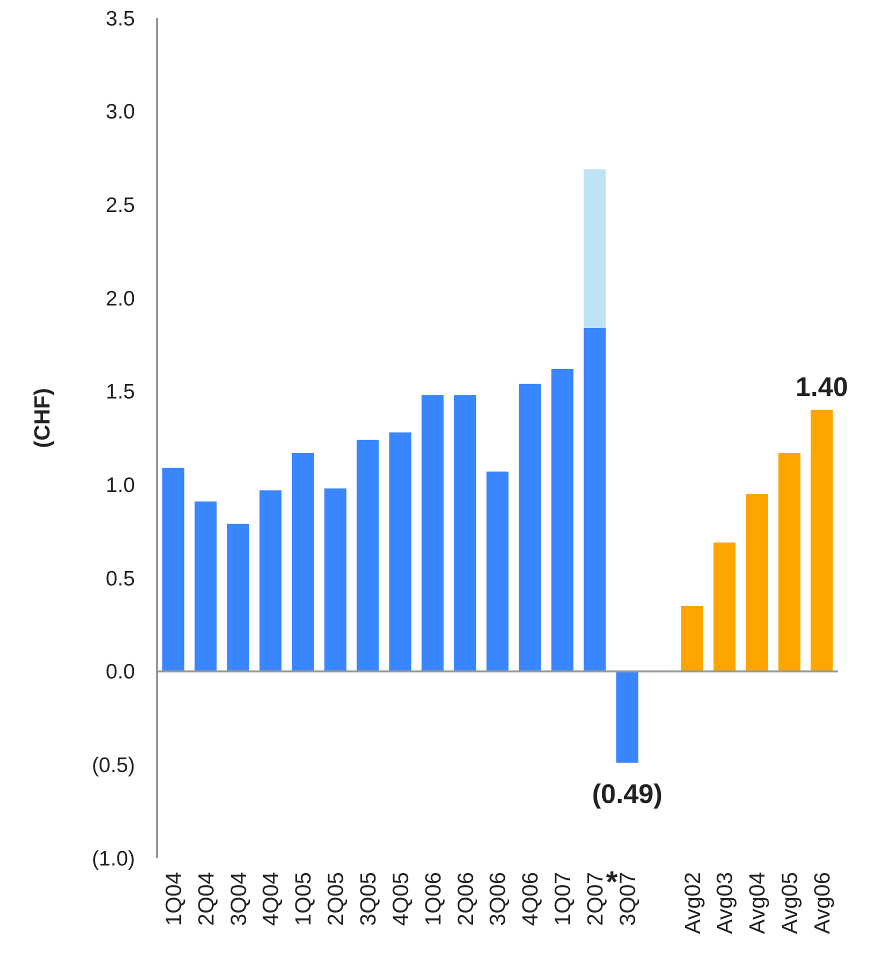 Image resolution: width=870 pixels, height=964 pixels. I want to click on x-tick-label: 1Q04, so click(173, 899).